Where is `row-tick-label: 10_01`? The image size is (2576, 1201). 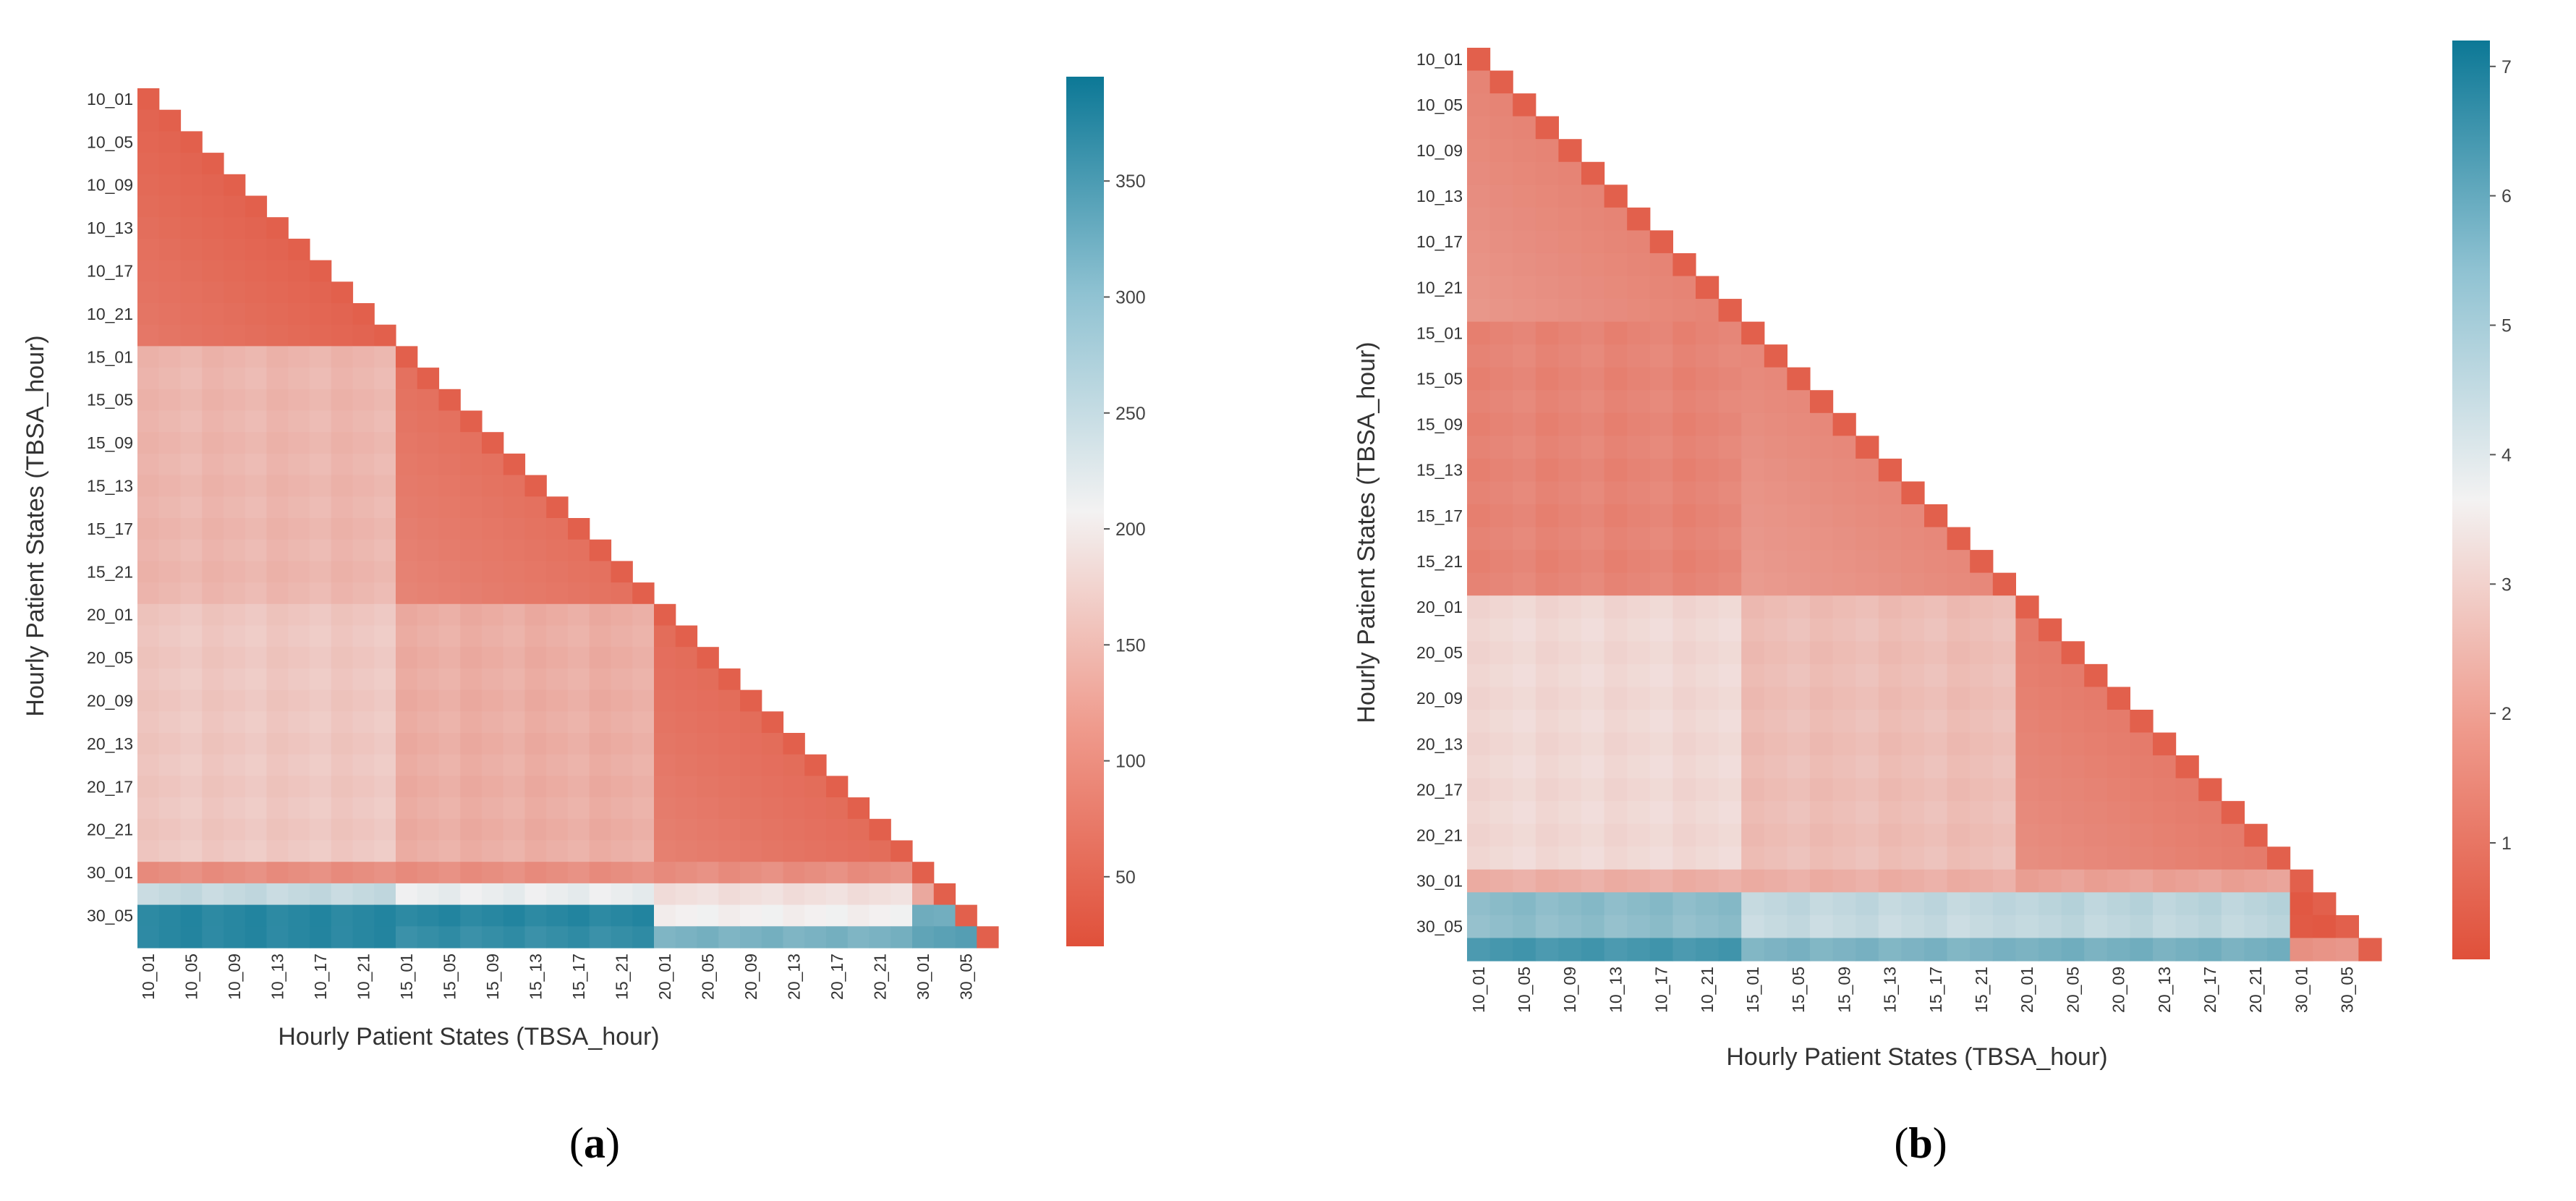 row-tick-label: 10_01 is located at coordinates (110, 99).